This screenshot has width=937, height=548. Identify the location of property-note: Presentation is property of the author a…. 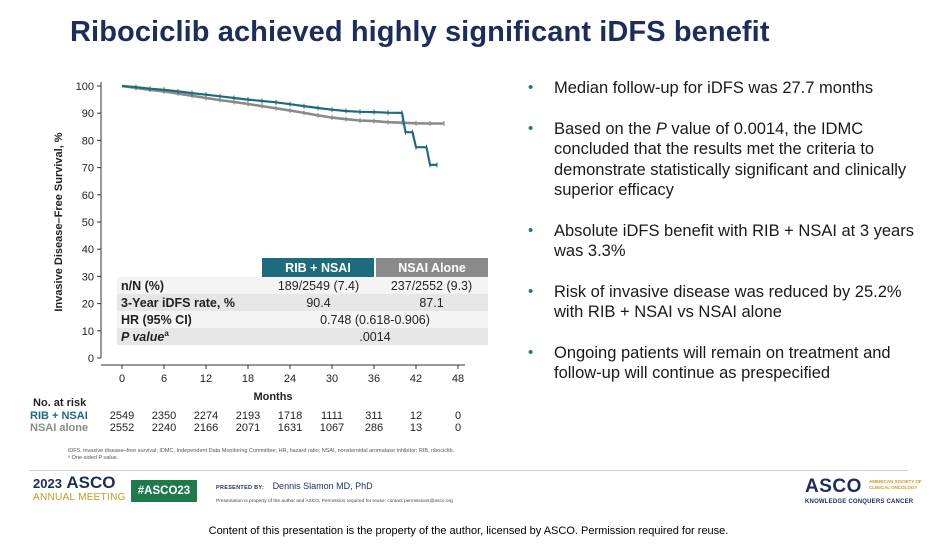
(334, 501).